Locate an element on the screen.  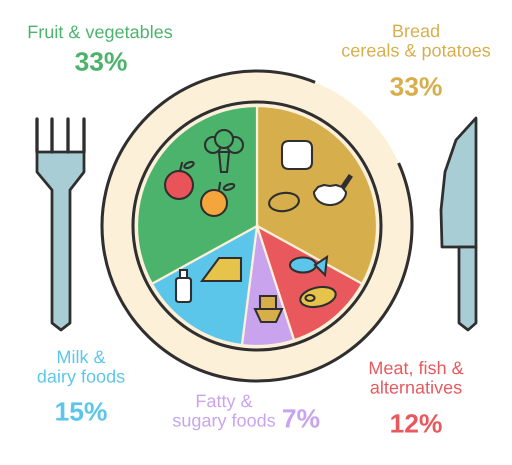
slice-label: Fatty & sugary foods is located at coordinates (224, 412).